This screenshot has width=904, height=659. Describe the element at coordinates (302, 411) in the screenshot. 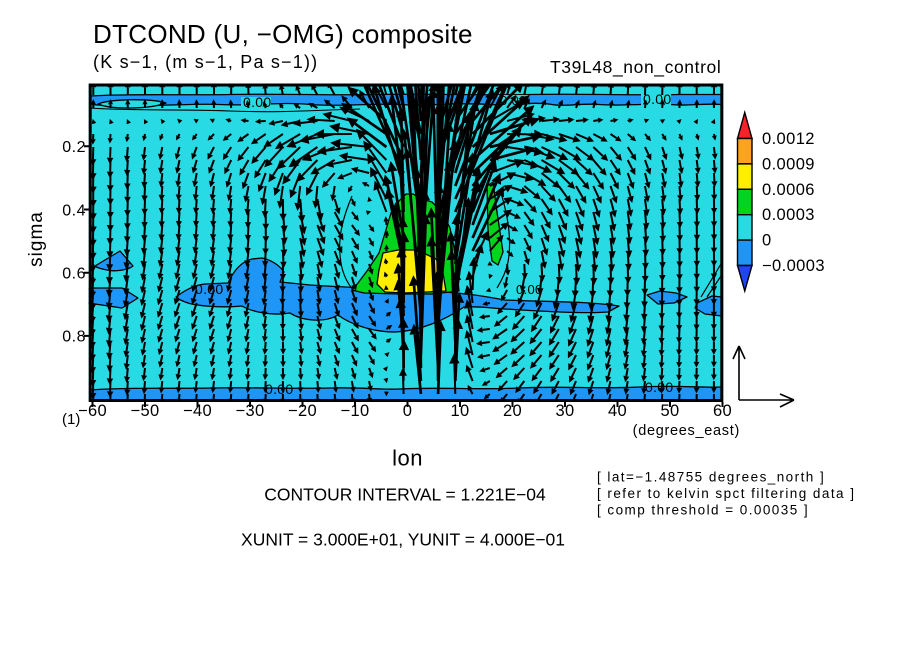

I see `svg-text: −20` at that location.